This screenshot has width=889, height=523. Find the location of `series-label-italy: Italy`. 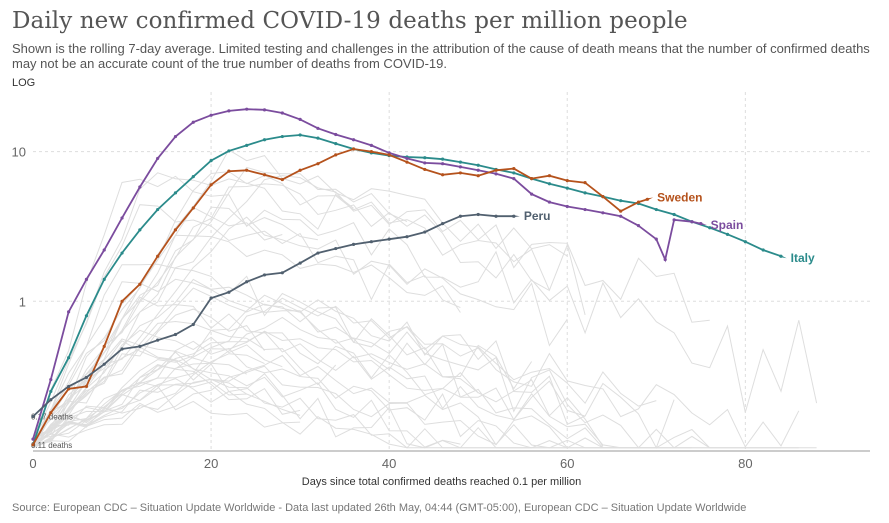

series-label-italy: Italy is located at coordinates (803, 258).